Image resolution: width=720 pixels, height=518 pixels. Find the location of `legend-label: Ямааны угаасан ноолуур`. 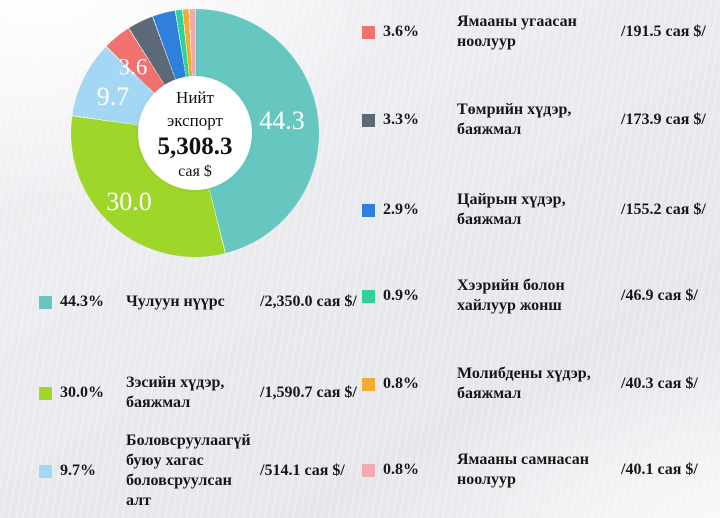

legend-label: Ямааны угаасан ноолуур is located at coordinates (517, 31).